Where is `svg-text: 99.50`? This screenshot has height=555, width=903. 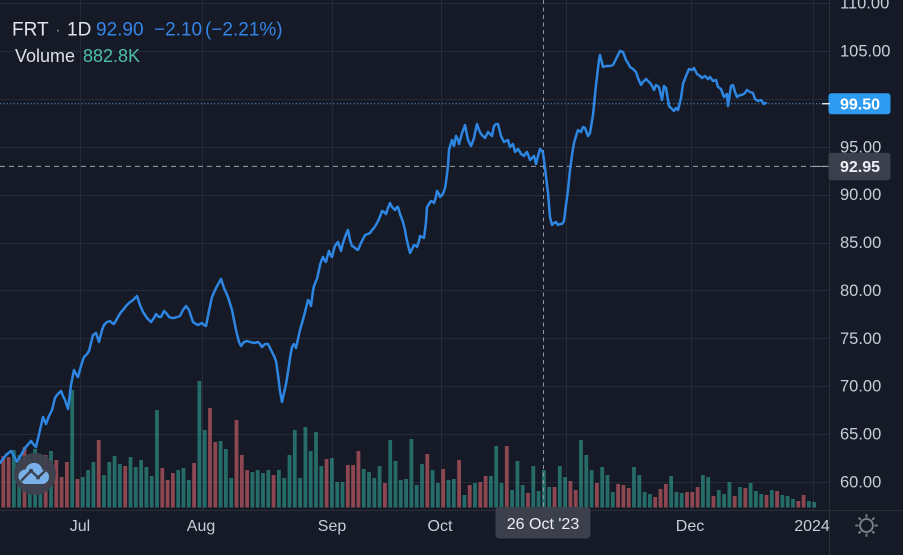
svg-text: 99.50 is located at coordinates (860, 104).